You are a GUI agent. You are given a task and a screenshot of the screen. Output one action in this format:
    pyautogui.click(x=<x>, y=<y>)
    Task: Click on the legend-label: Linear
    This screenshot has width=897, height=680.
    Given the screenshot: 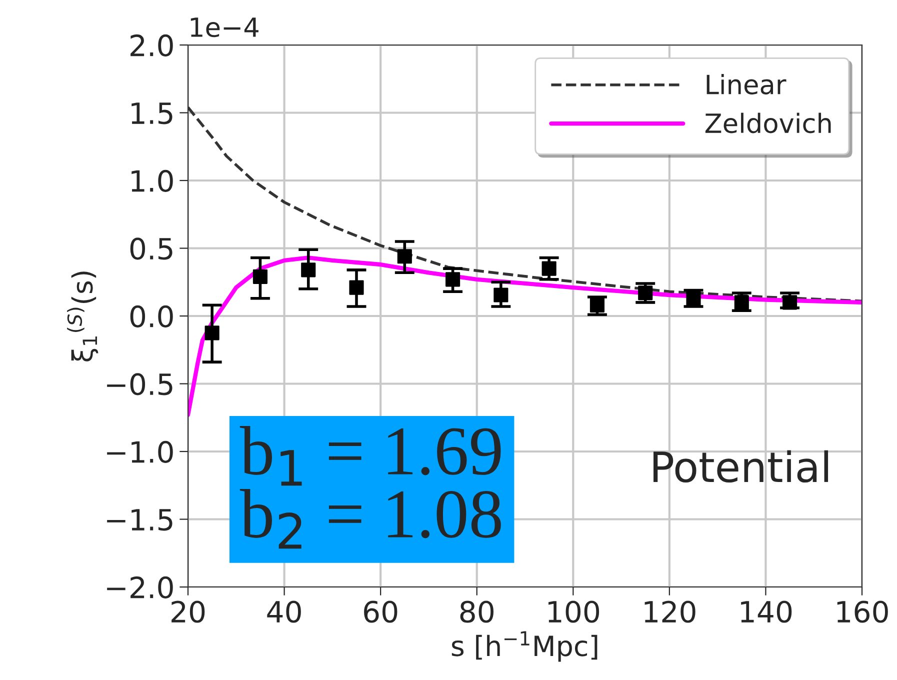 What is the action you would take?
    pyautogui.click(x=746, y=84)
    